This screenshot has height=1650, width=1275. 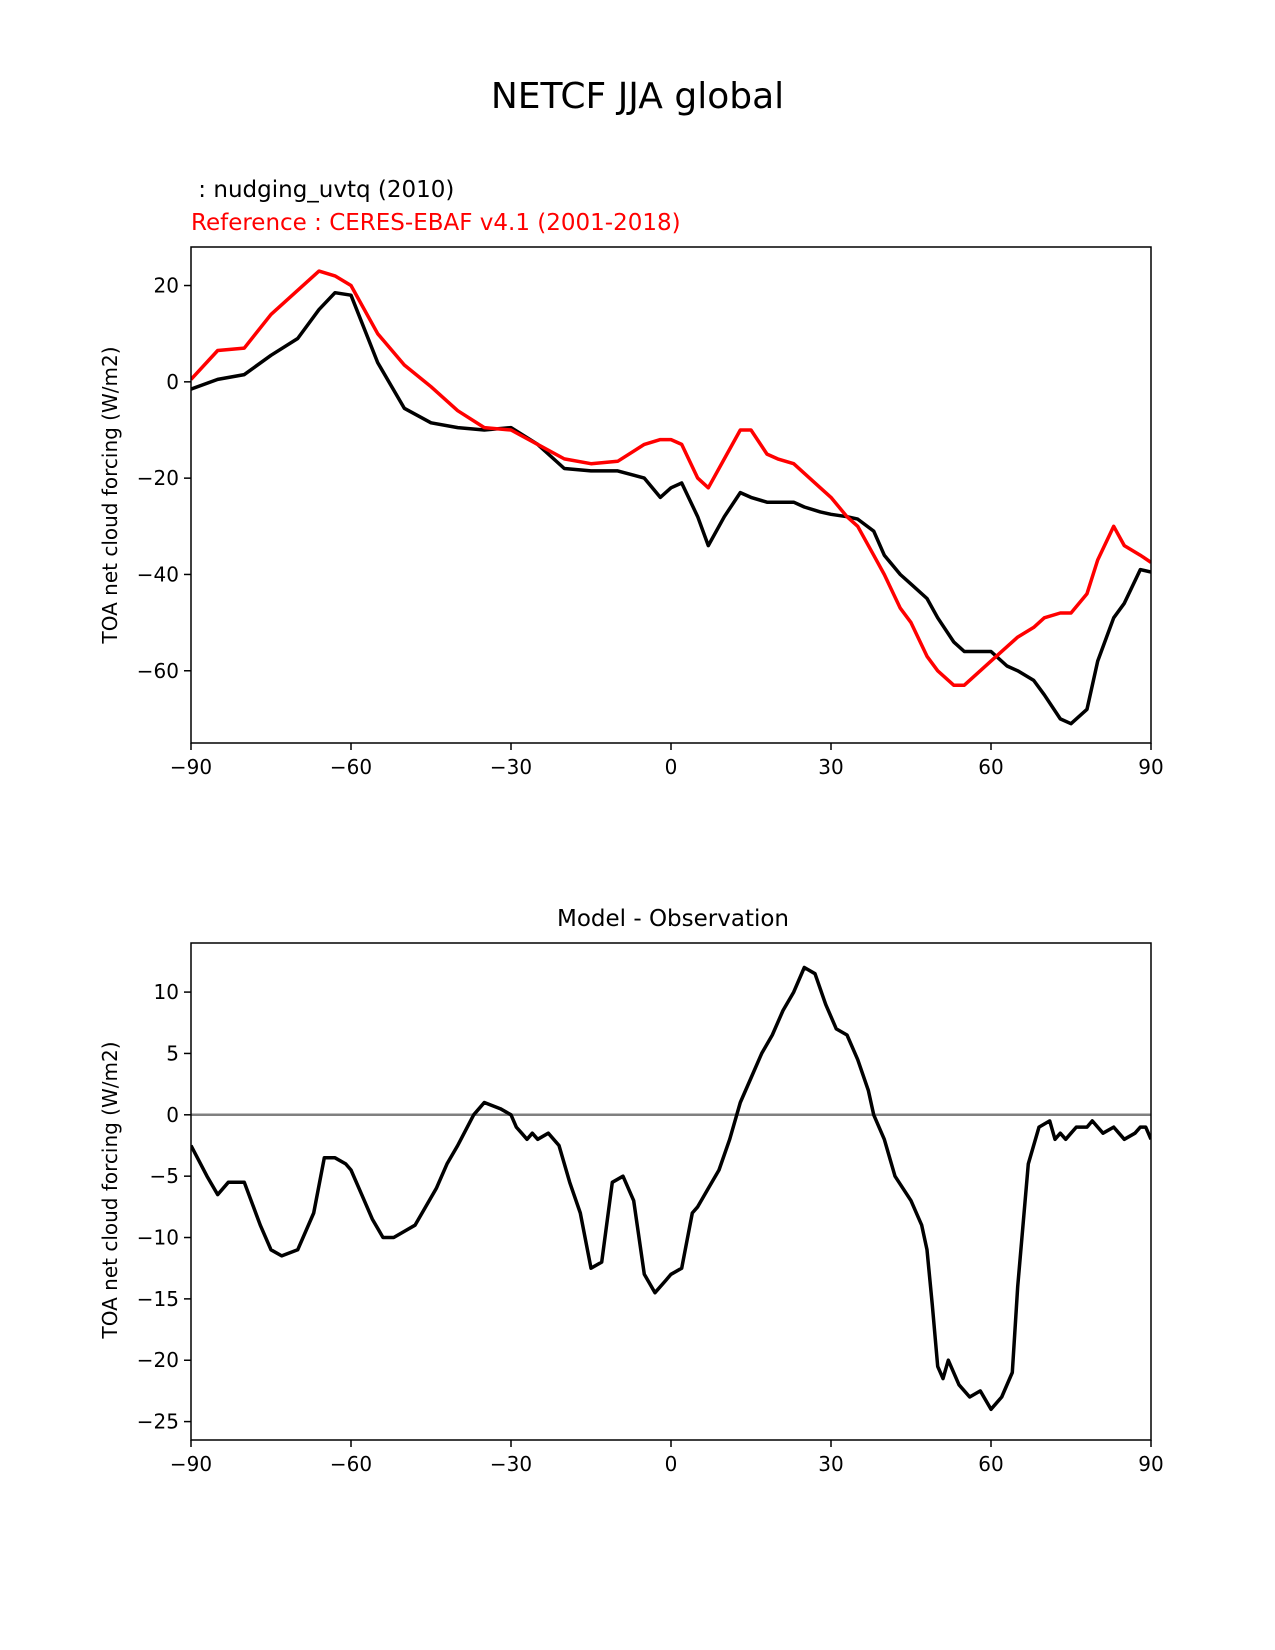 What do you see at coordinates (164, 1176) in the screenshot?
I see `y-tick-label: −5` at bounding box center [164, 1176].